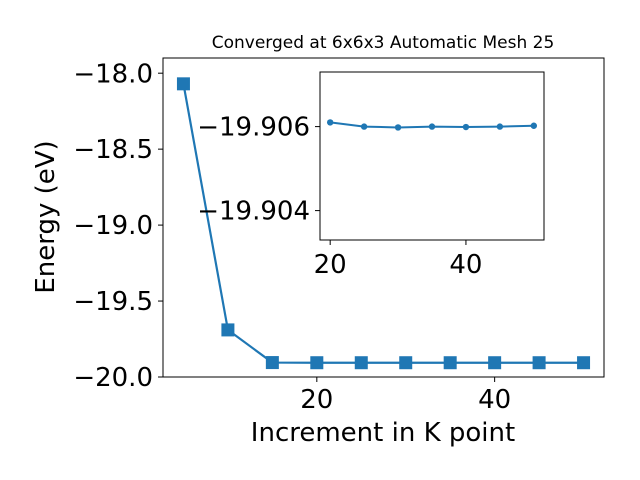  What do you see at coordinates (113, 378) in the screenshot?
I see `main-y-tick-label: −20.0` at bounding box center [113, 378].